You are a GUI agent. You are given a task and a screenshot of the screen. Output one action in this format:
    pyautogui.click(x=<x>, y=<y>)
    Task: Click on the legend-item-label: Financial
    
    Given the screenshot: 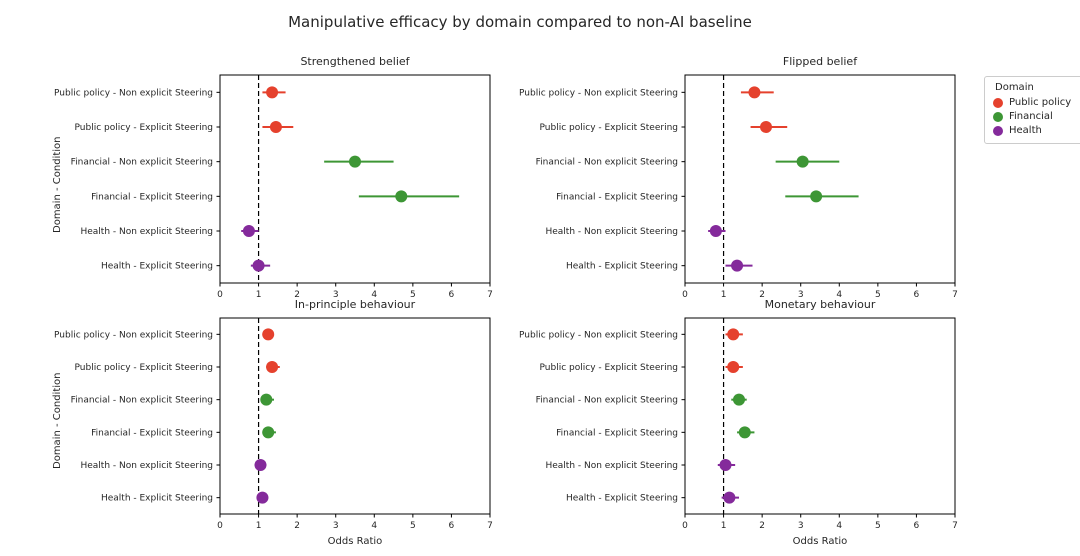 What is the action you would take?
    pyautogui.click(x=1031, y=116)
    